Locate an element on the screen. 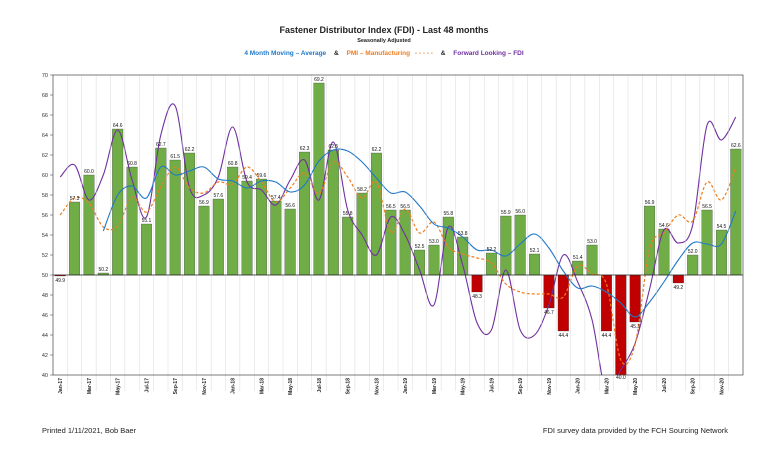  data-label-28: 53.8 is located at coordinates (463, 234).